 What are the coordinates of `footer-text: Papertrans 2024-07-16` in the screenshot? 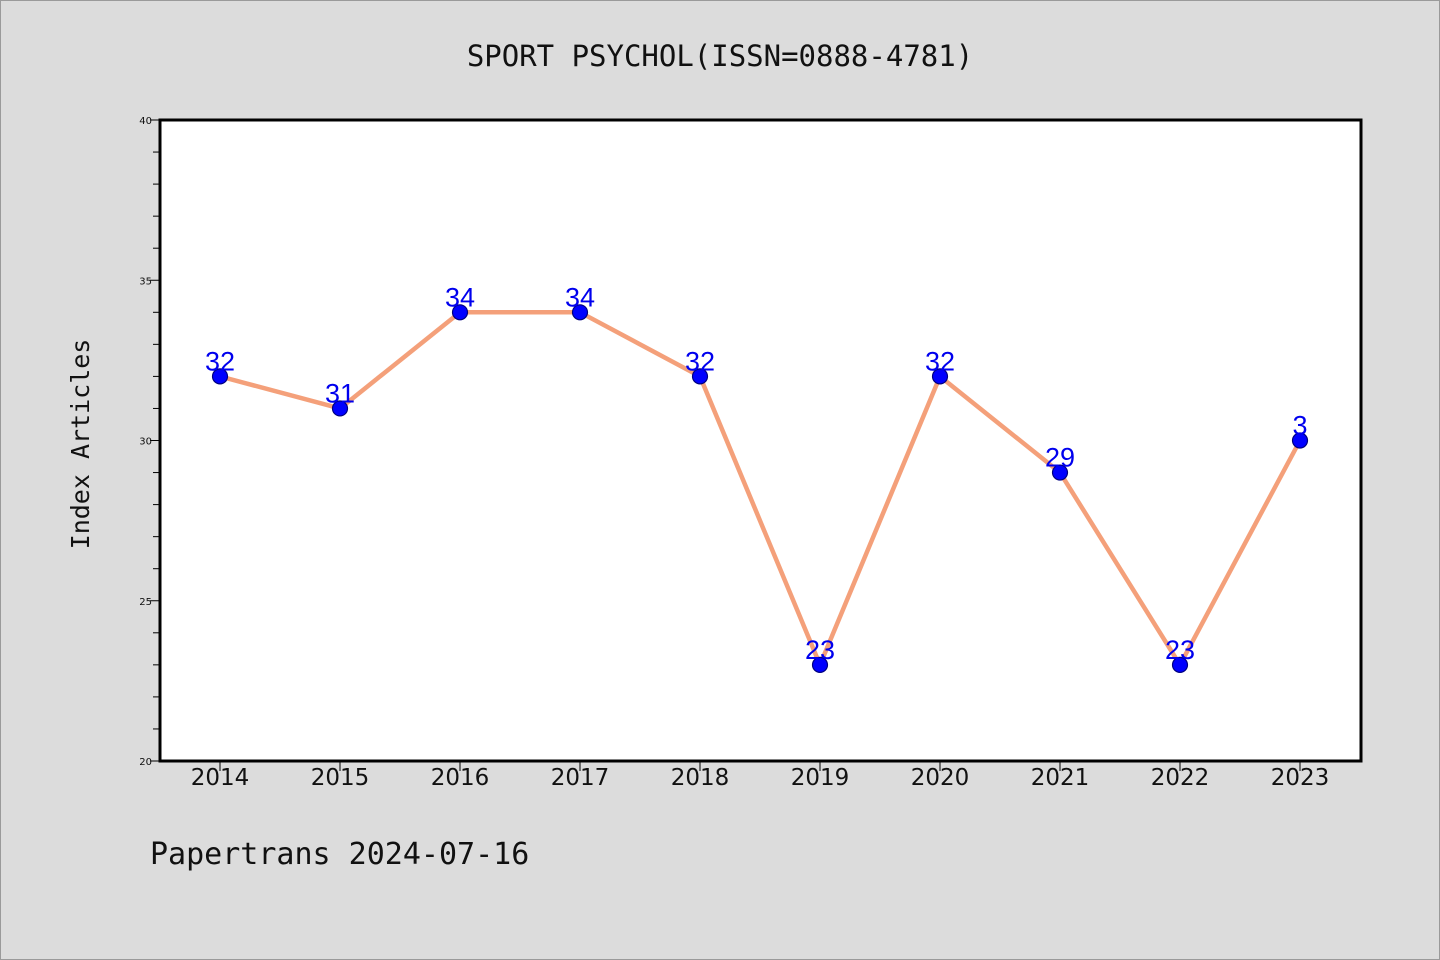 It's located at (339, 854).